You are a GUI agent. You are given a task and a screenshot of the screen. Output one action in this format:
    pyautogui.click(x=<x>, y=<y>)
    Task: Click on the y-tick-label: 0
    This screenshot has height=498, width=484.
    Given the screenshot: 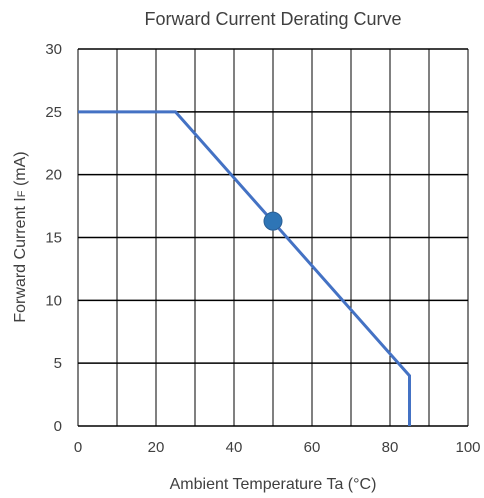 What is the action you would take?
    pyautogui.click(x=58, y=426)
    